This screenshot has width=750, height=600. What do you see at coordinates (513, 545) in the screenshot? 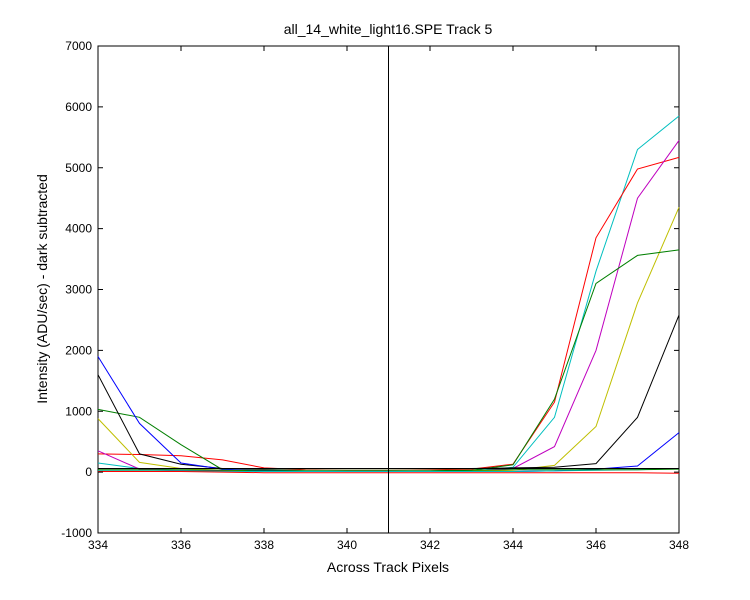
I see `x-tick-label: 344` at bounding box center [513, 545].